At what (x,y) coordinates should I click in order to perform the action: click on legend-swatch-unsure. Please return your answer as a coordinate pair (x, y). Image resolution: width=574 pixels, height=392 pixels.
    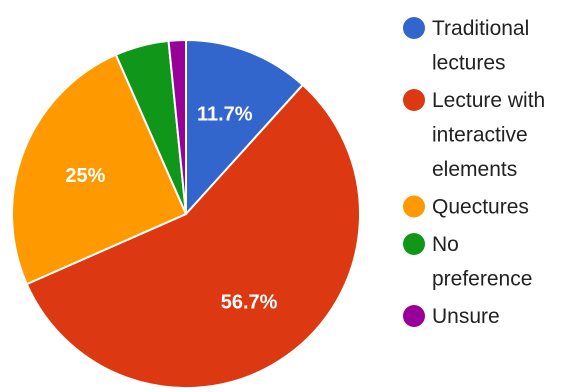
    Looking at the image, I should click on (414, 316).